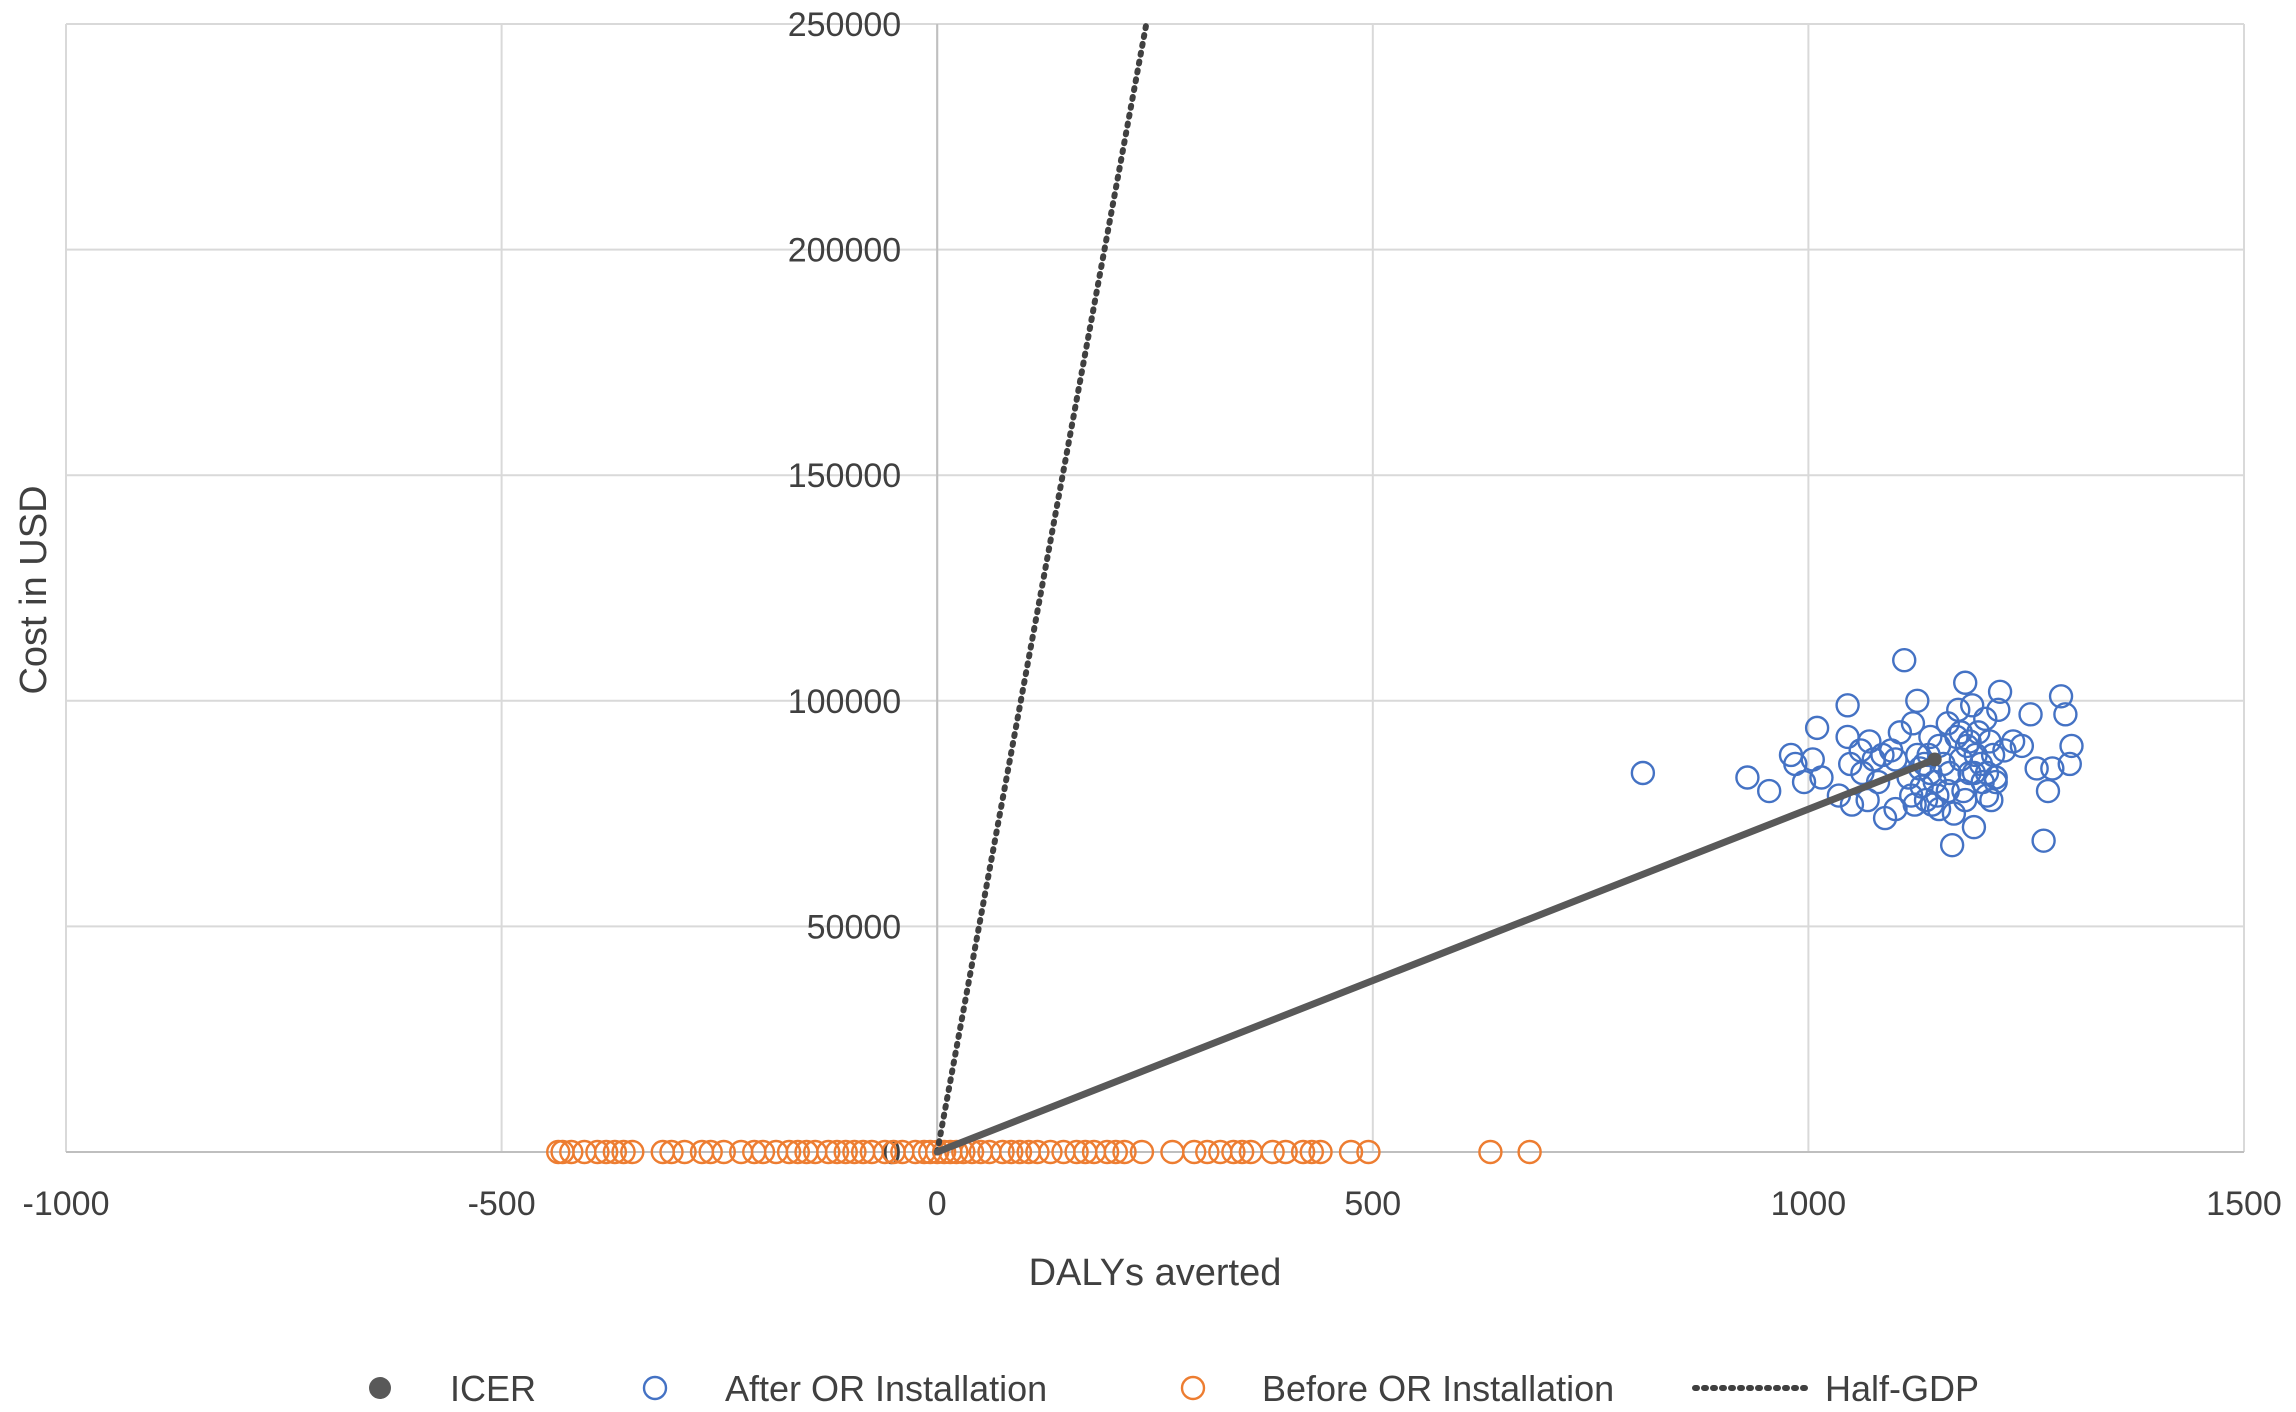  What do you see at coordinates (1436, 955) in the screenshot?
I see `icer-line` at bounding box center [1436, 955].